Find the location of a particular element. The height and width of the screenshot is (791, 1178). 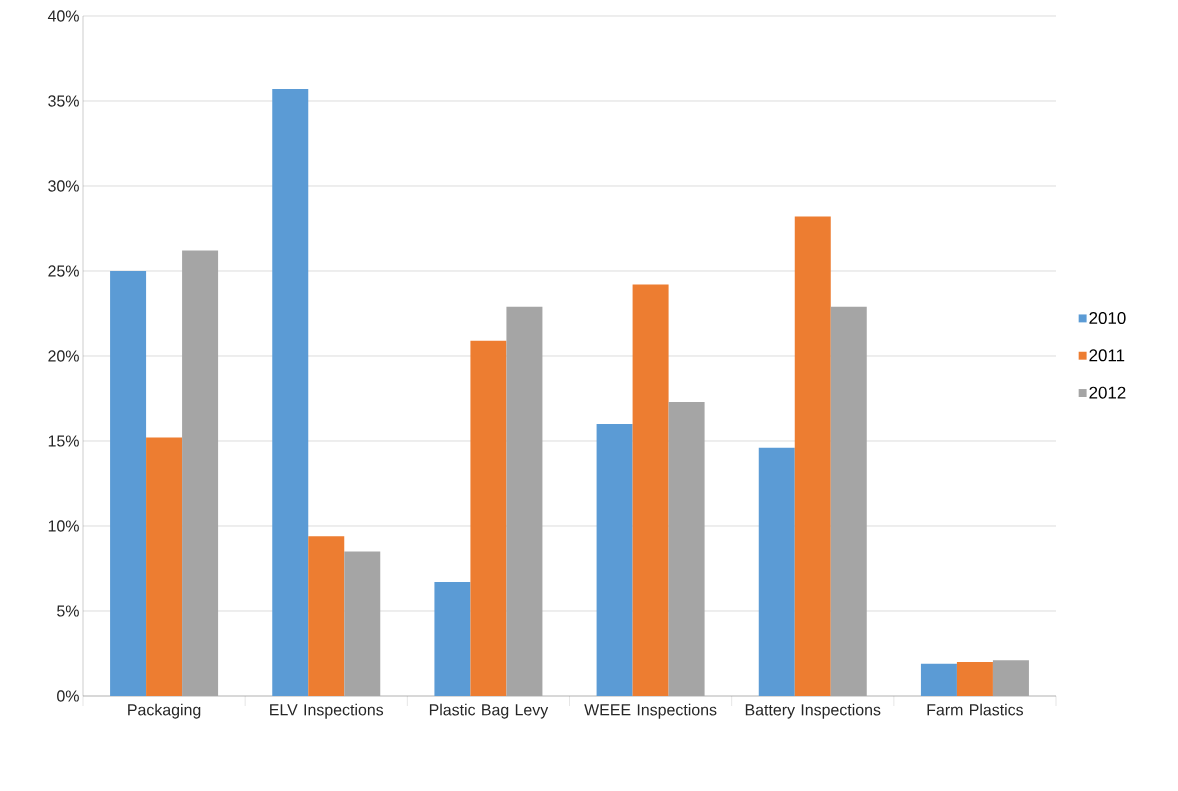

legend-label: 2010 is located at coordinates (1107, 318).